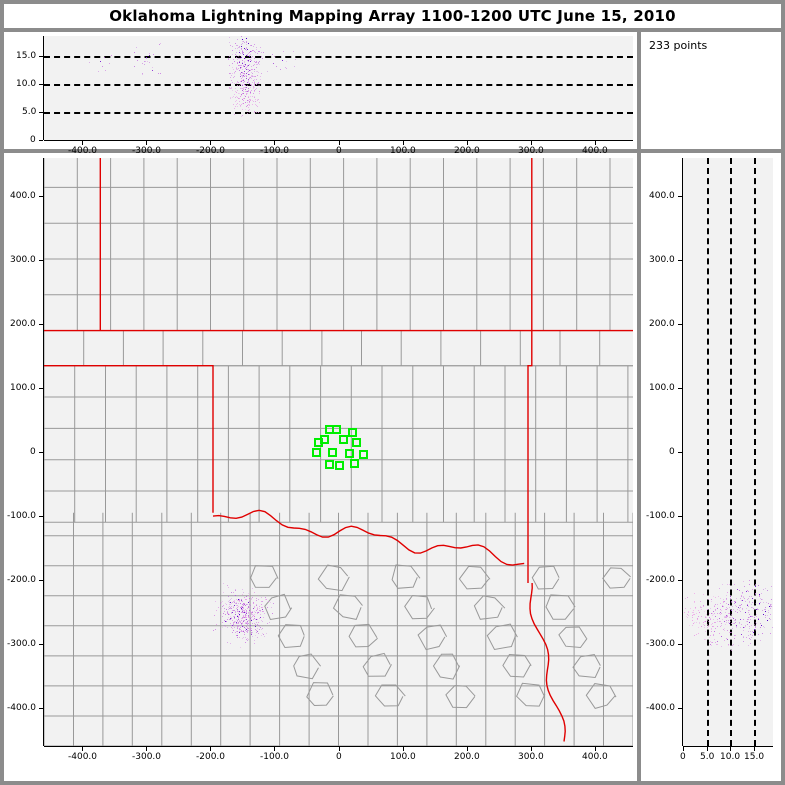  Describe the element at coordinates (728, 452) in the screenshot. I see `altitude-vs-north-south-plot` at that location.